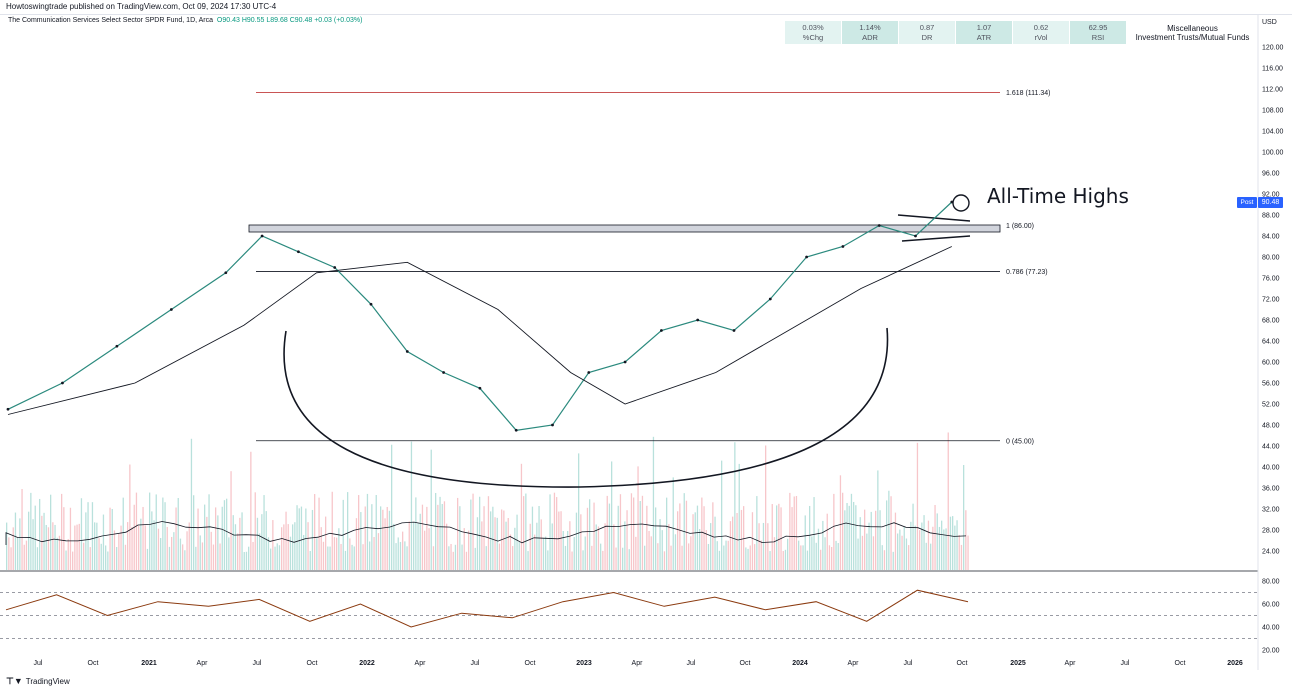 The image size is (1292, 691). What do you see at coordinates (870, 32) in the screenshot?
I see `stat-adr: 1.14% ADR` at bounding box center [870, 32].